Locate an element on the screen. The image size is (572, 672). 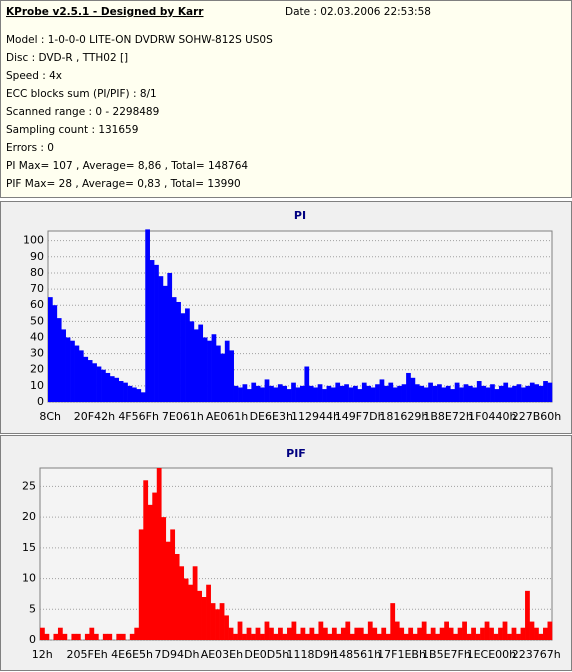
x-tick-label: 149F7Dh is located at coordinates (360, 416).